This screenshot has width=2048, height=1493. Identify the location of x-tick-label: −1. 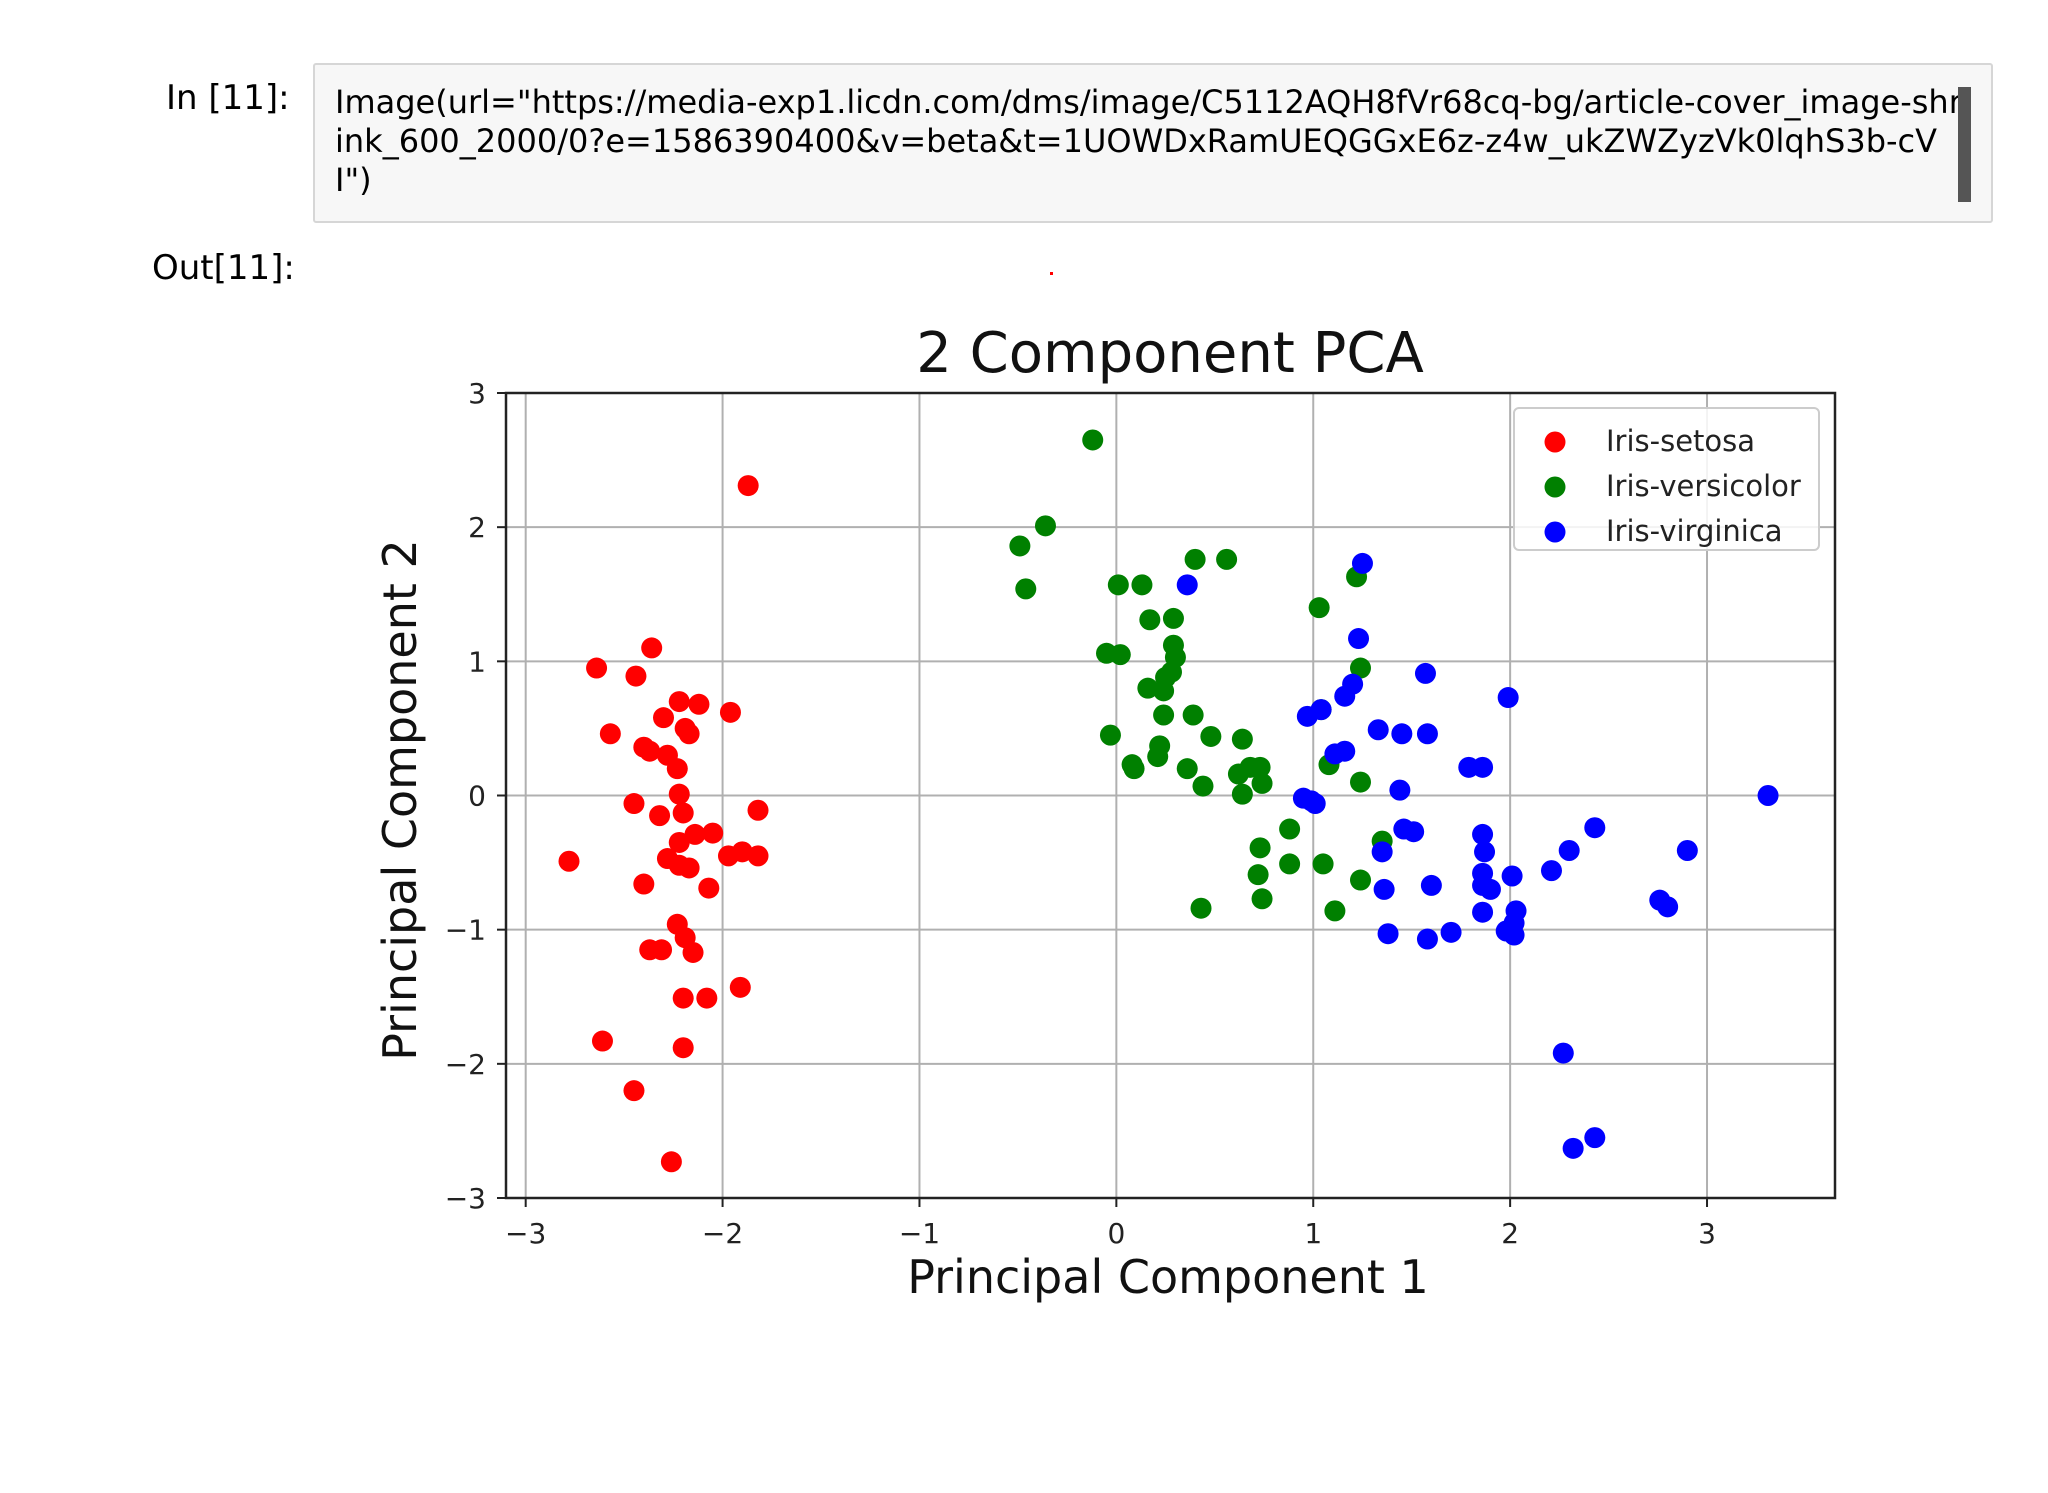
(919, 1233).